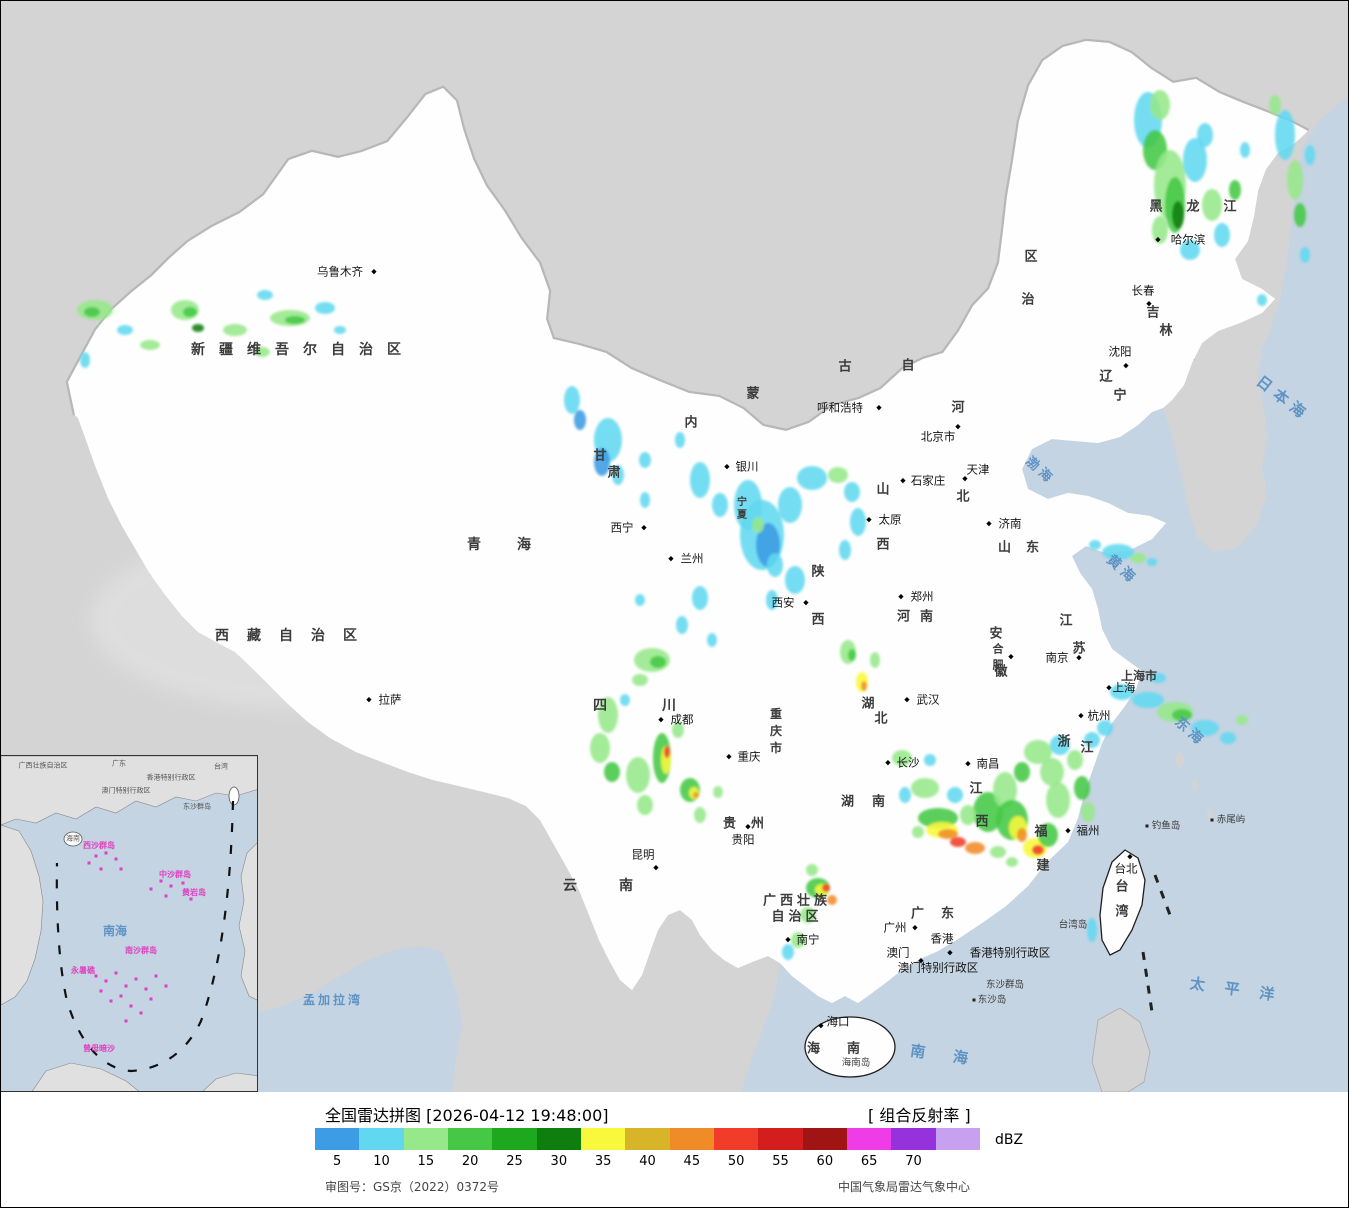 The width and height of the screenshot is (1349, 1208). I want to click on city-label: 上海, so click(1124, 687).